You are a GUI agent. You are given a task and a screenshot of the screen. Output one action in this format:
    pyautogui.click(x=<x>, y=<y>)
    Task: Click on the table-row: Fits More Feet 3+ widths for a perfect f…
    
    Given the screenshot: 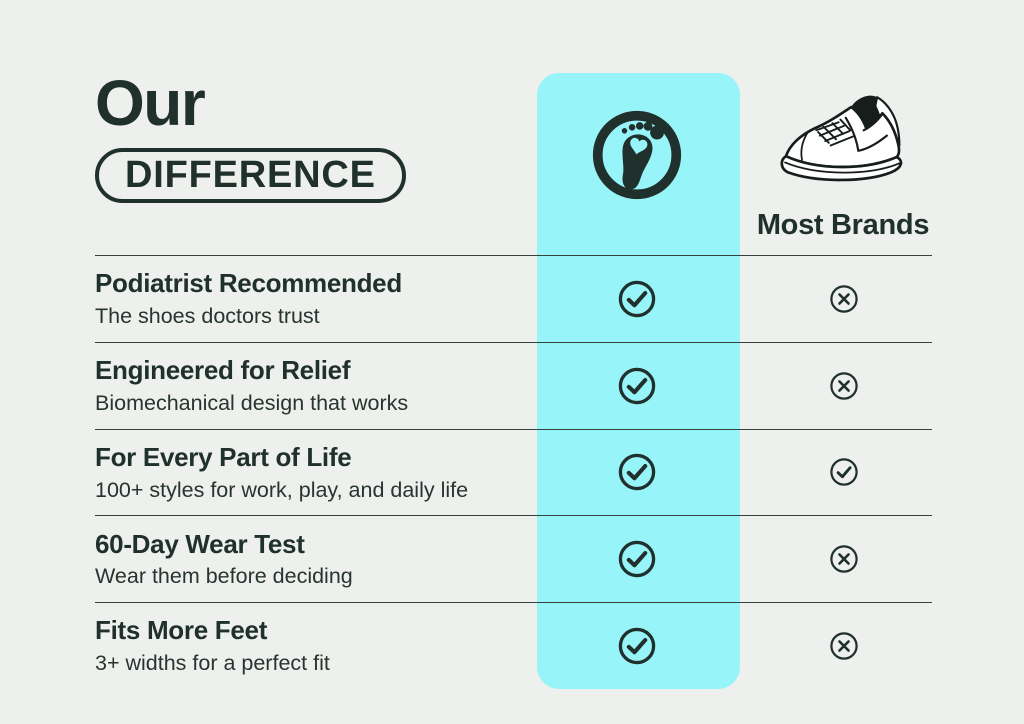 What is the action you would take?
    pyautogui.click(x=513, y=645)
    